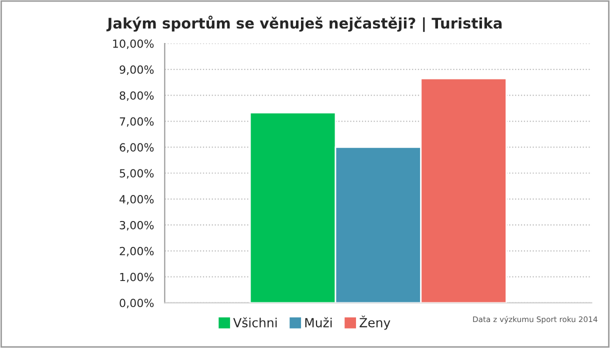 The image size is (610, 348). Describe the element at coordinates (137, 277) in the screenshot. I see `y-tick-label: 1,00%` at that location.